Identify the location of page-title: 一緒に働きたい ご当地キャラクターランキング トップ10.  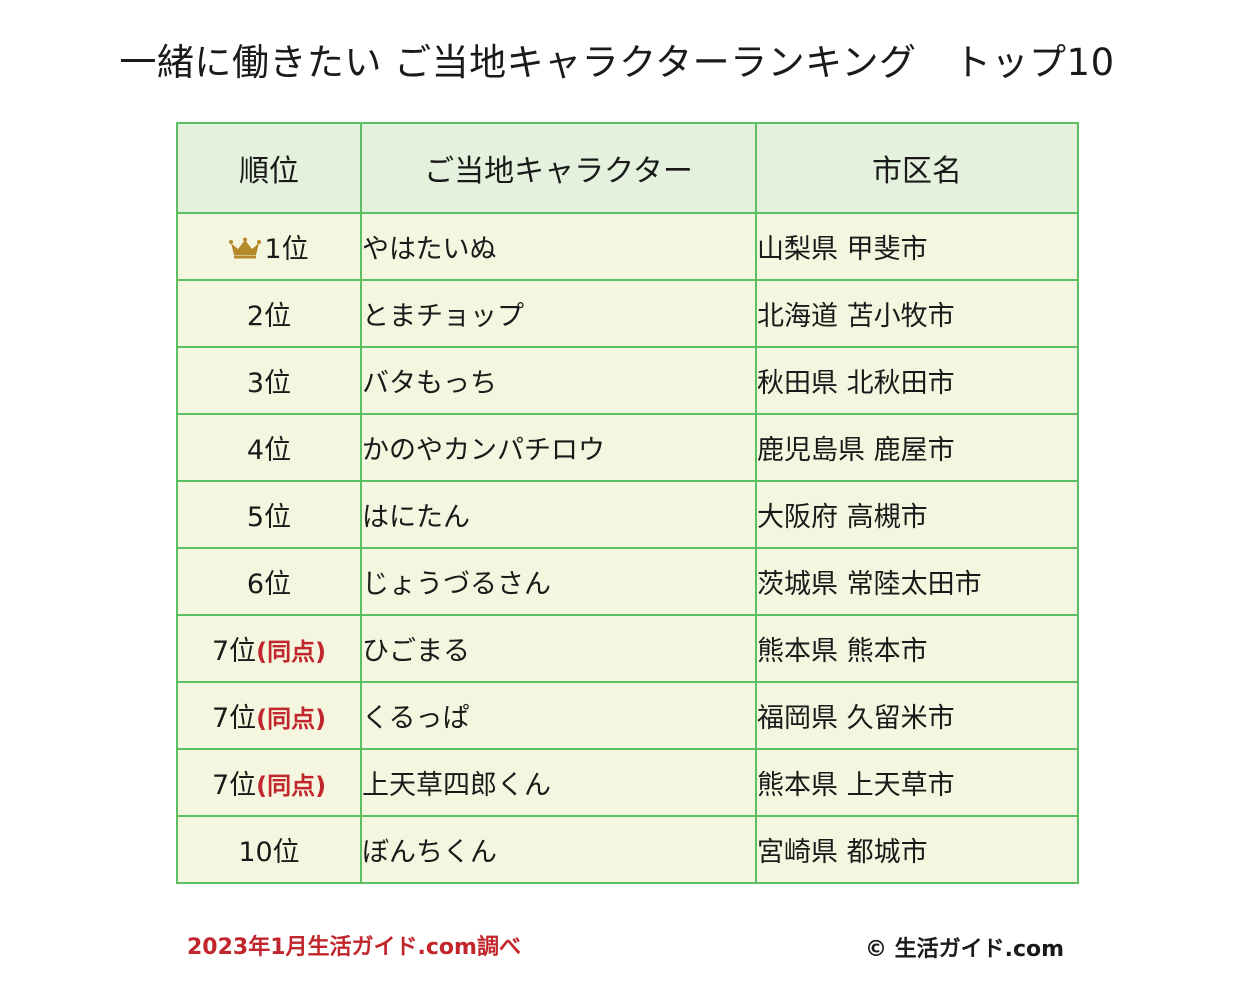
(617, 62).